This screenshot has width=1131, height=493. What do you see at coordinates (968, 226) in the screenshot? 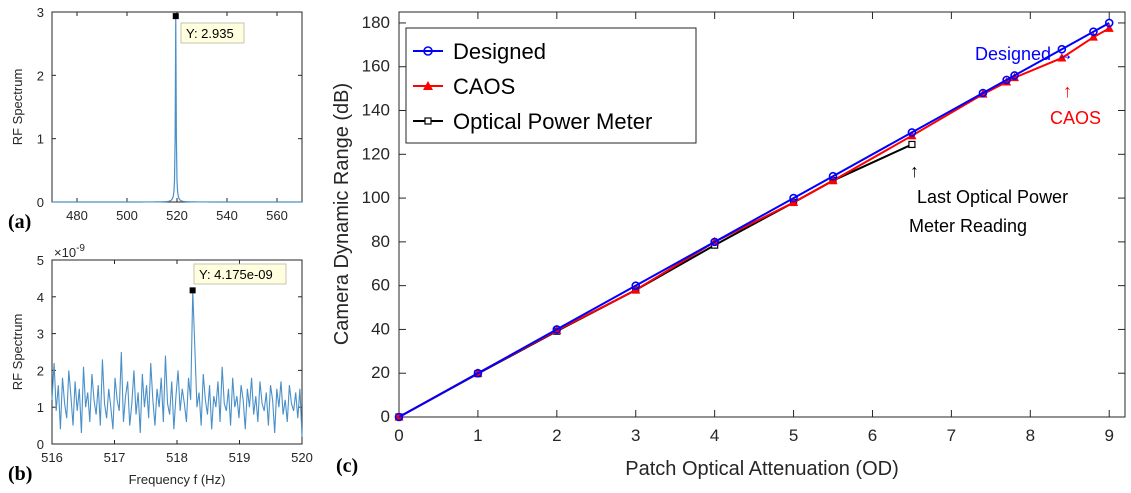
I see `annotation-meter-line2: Meter Reading` at bounding box center [968, 226].